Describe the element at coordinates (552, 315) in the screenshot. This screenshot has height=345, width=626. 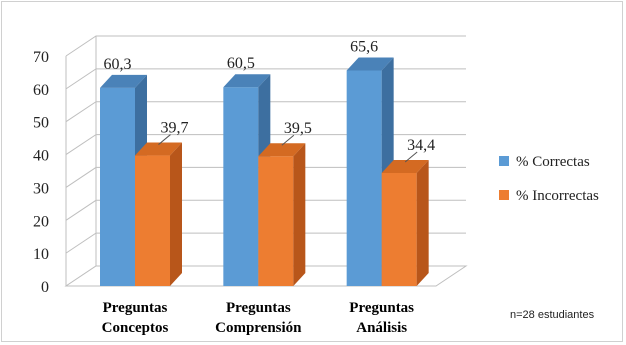
I see `sample-size-note: n=28 estudiantes` at that location.